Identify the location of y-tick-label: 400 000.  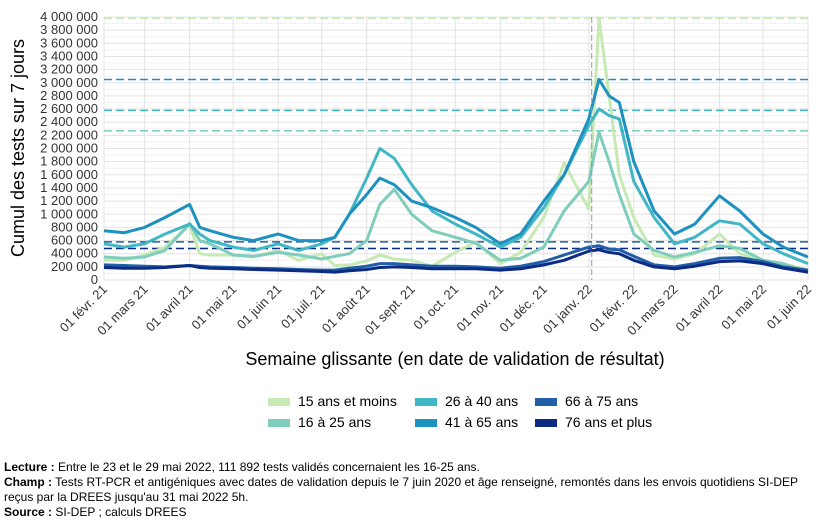
(74, 253).